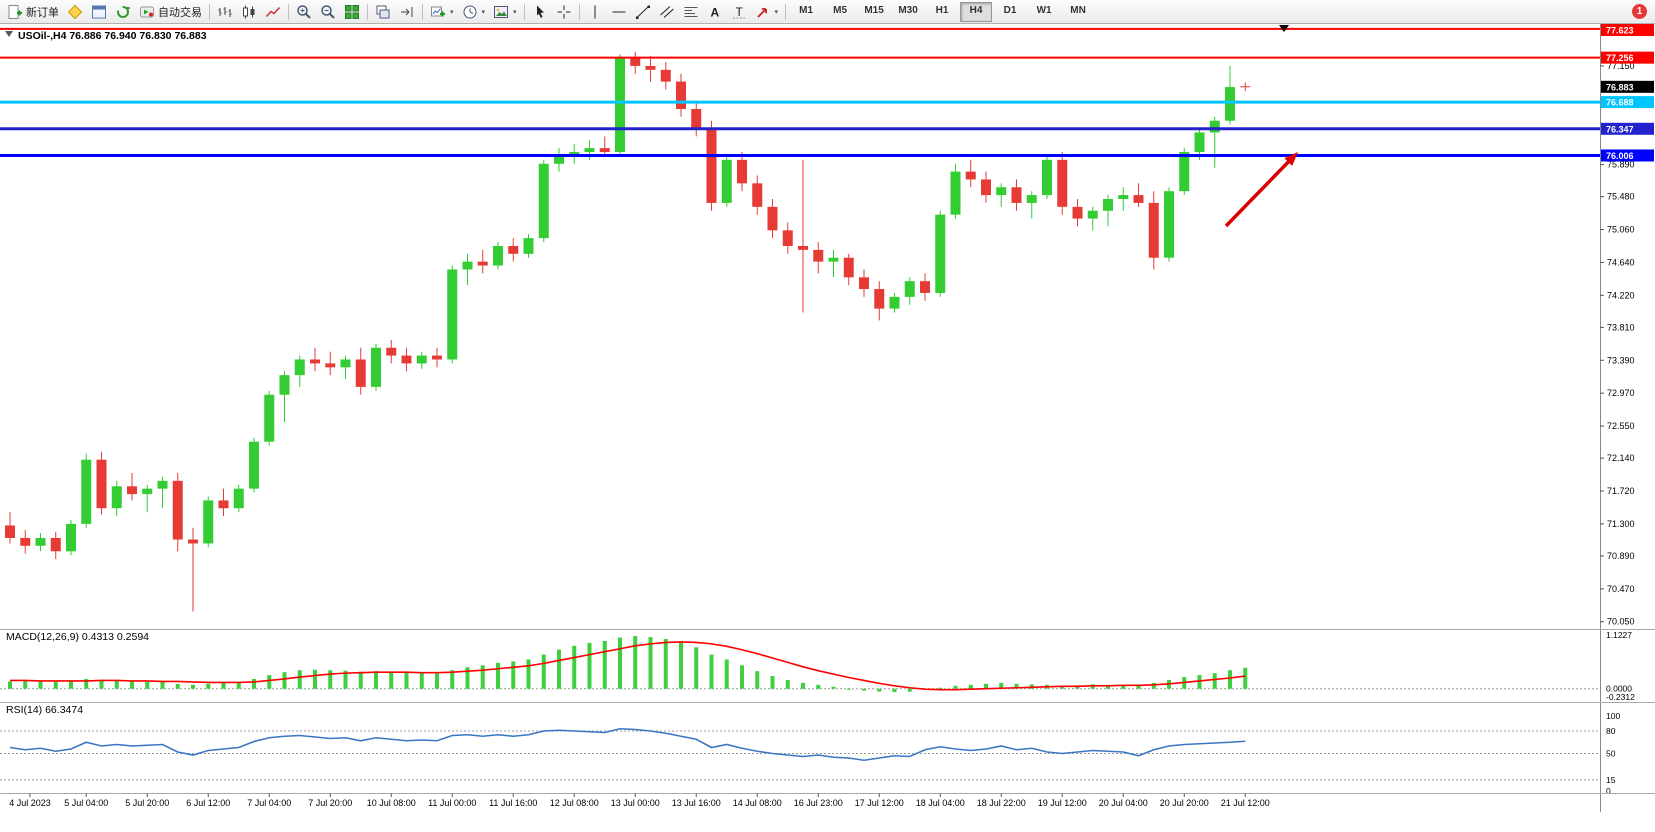  I want to click on templates-button: ▾, so click(505, 11).